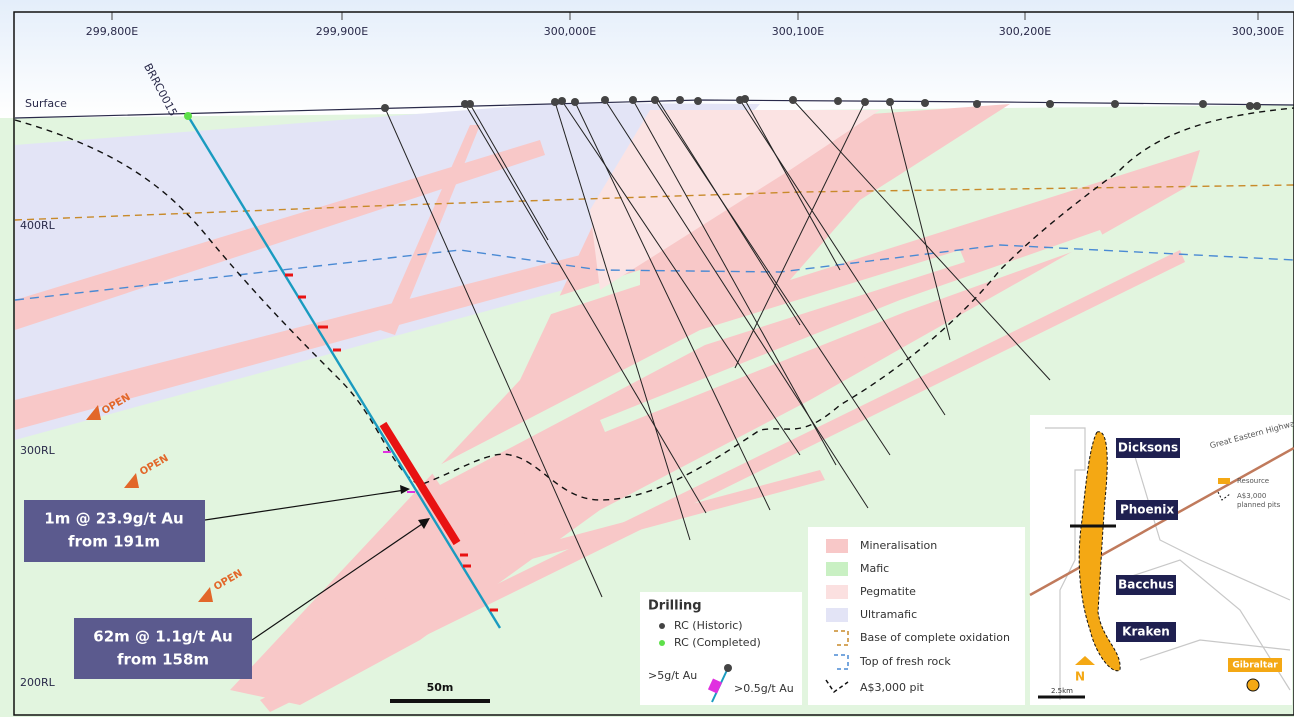  I want to click on legend-item: Mineralisation, so click(898, 545).